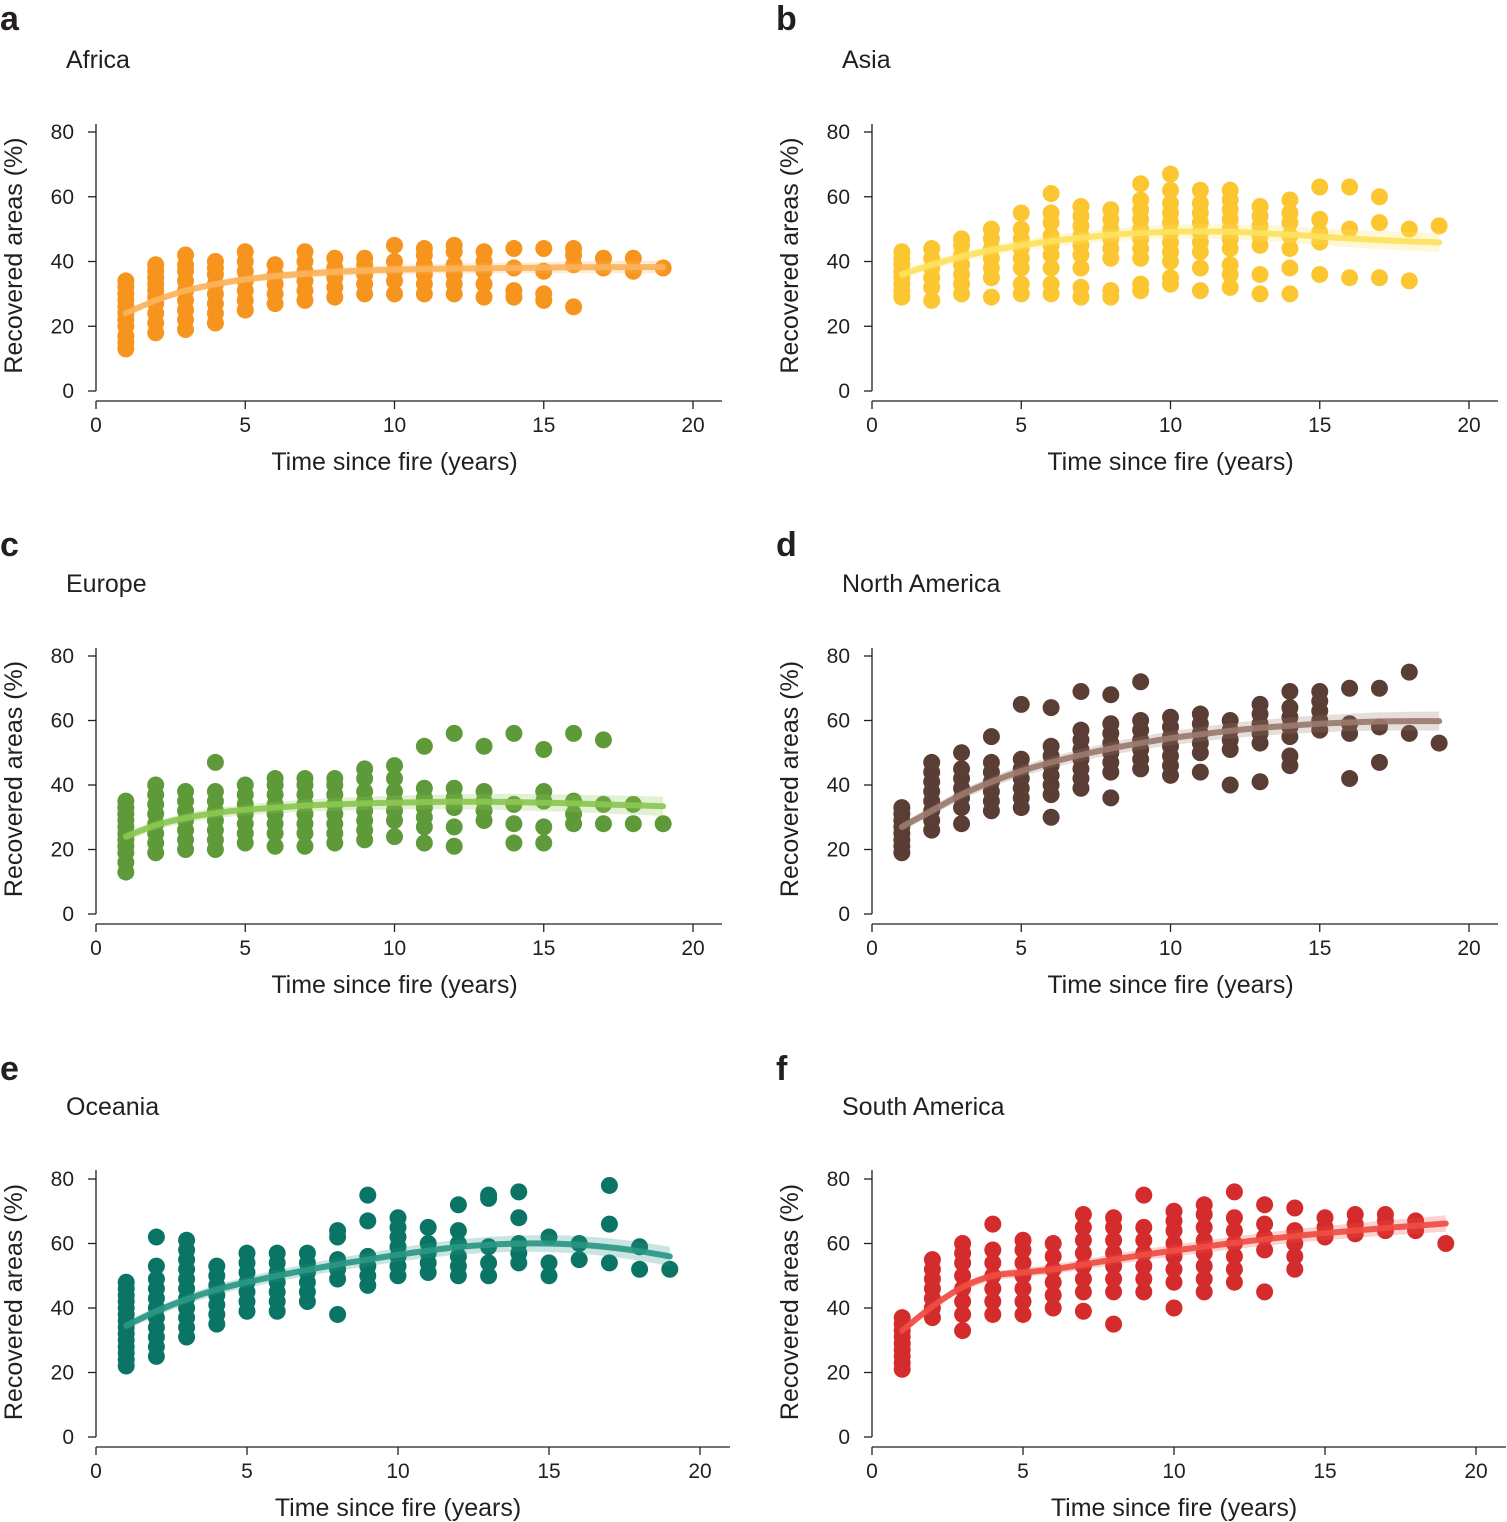 The image size is (1507, 1522). I want to click on scatter-points, so click(394, 802).